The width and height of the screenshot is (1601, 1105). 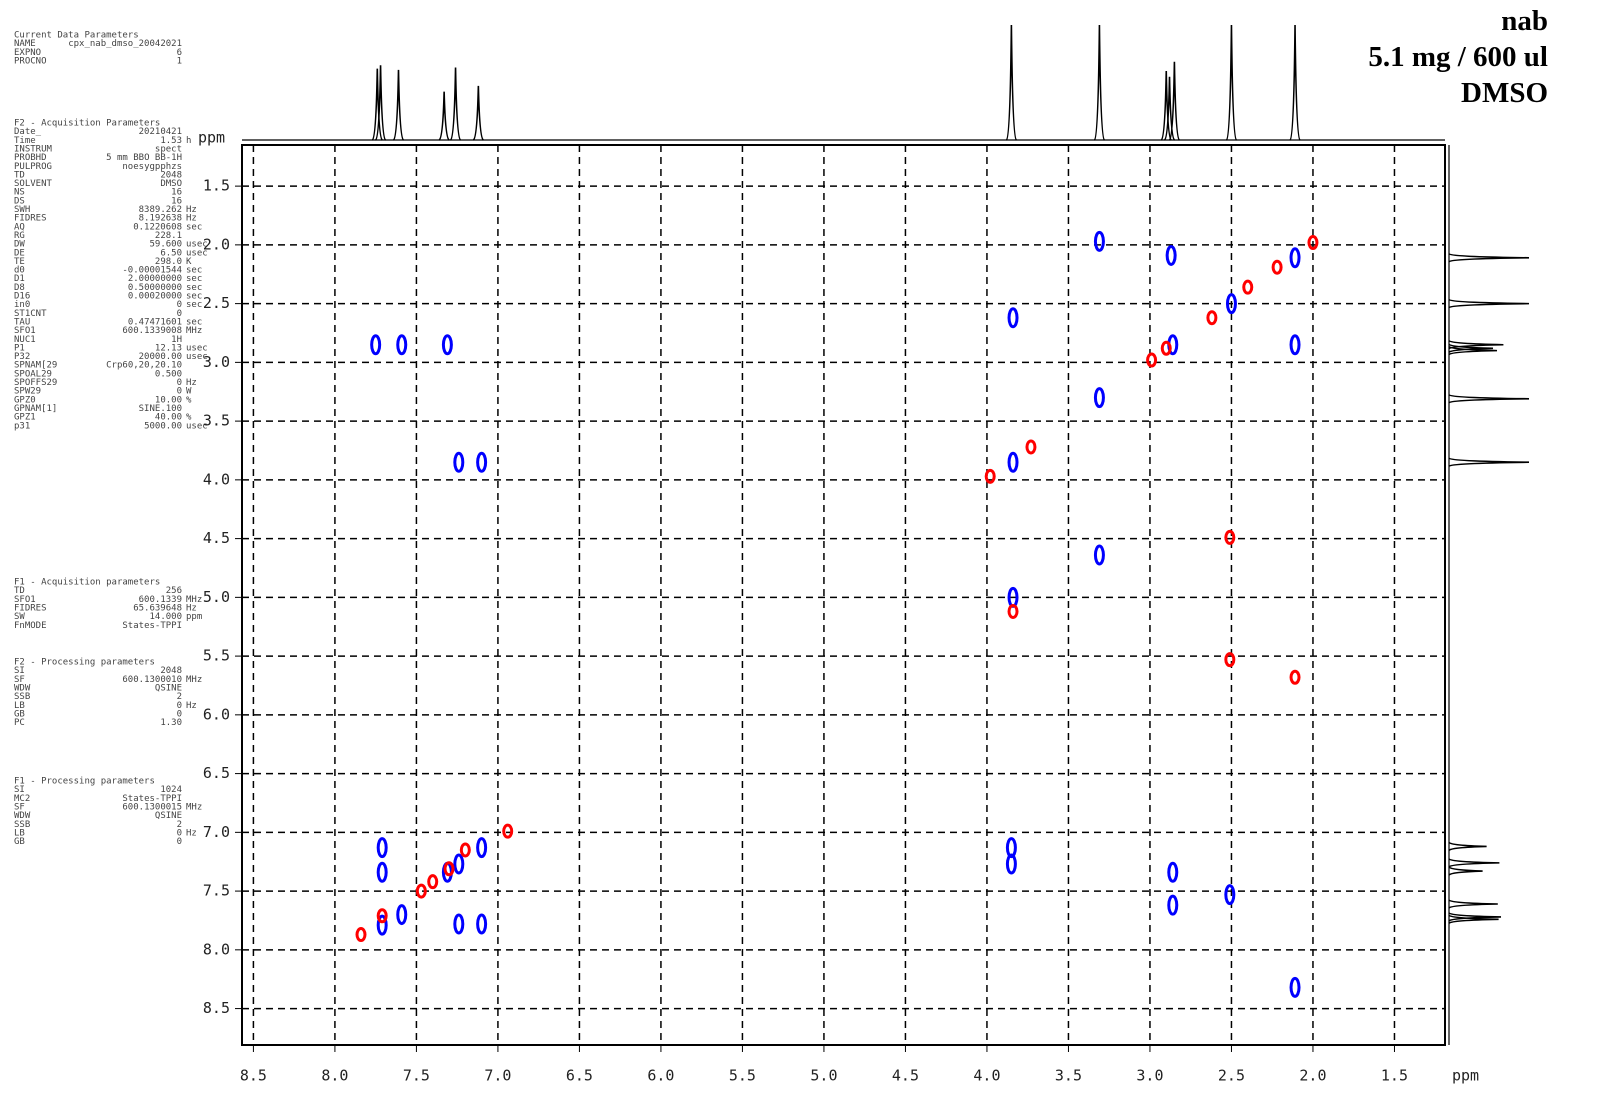 I want to click on param-unit: usec, so click(x=197, y=348).